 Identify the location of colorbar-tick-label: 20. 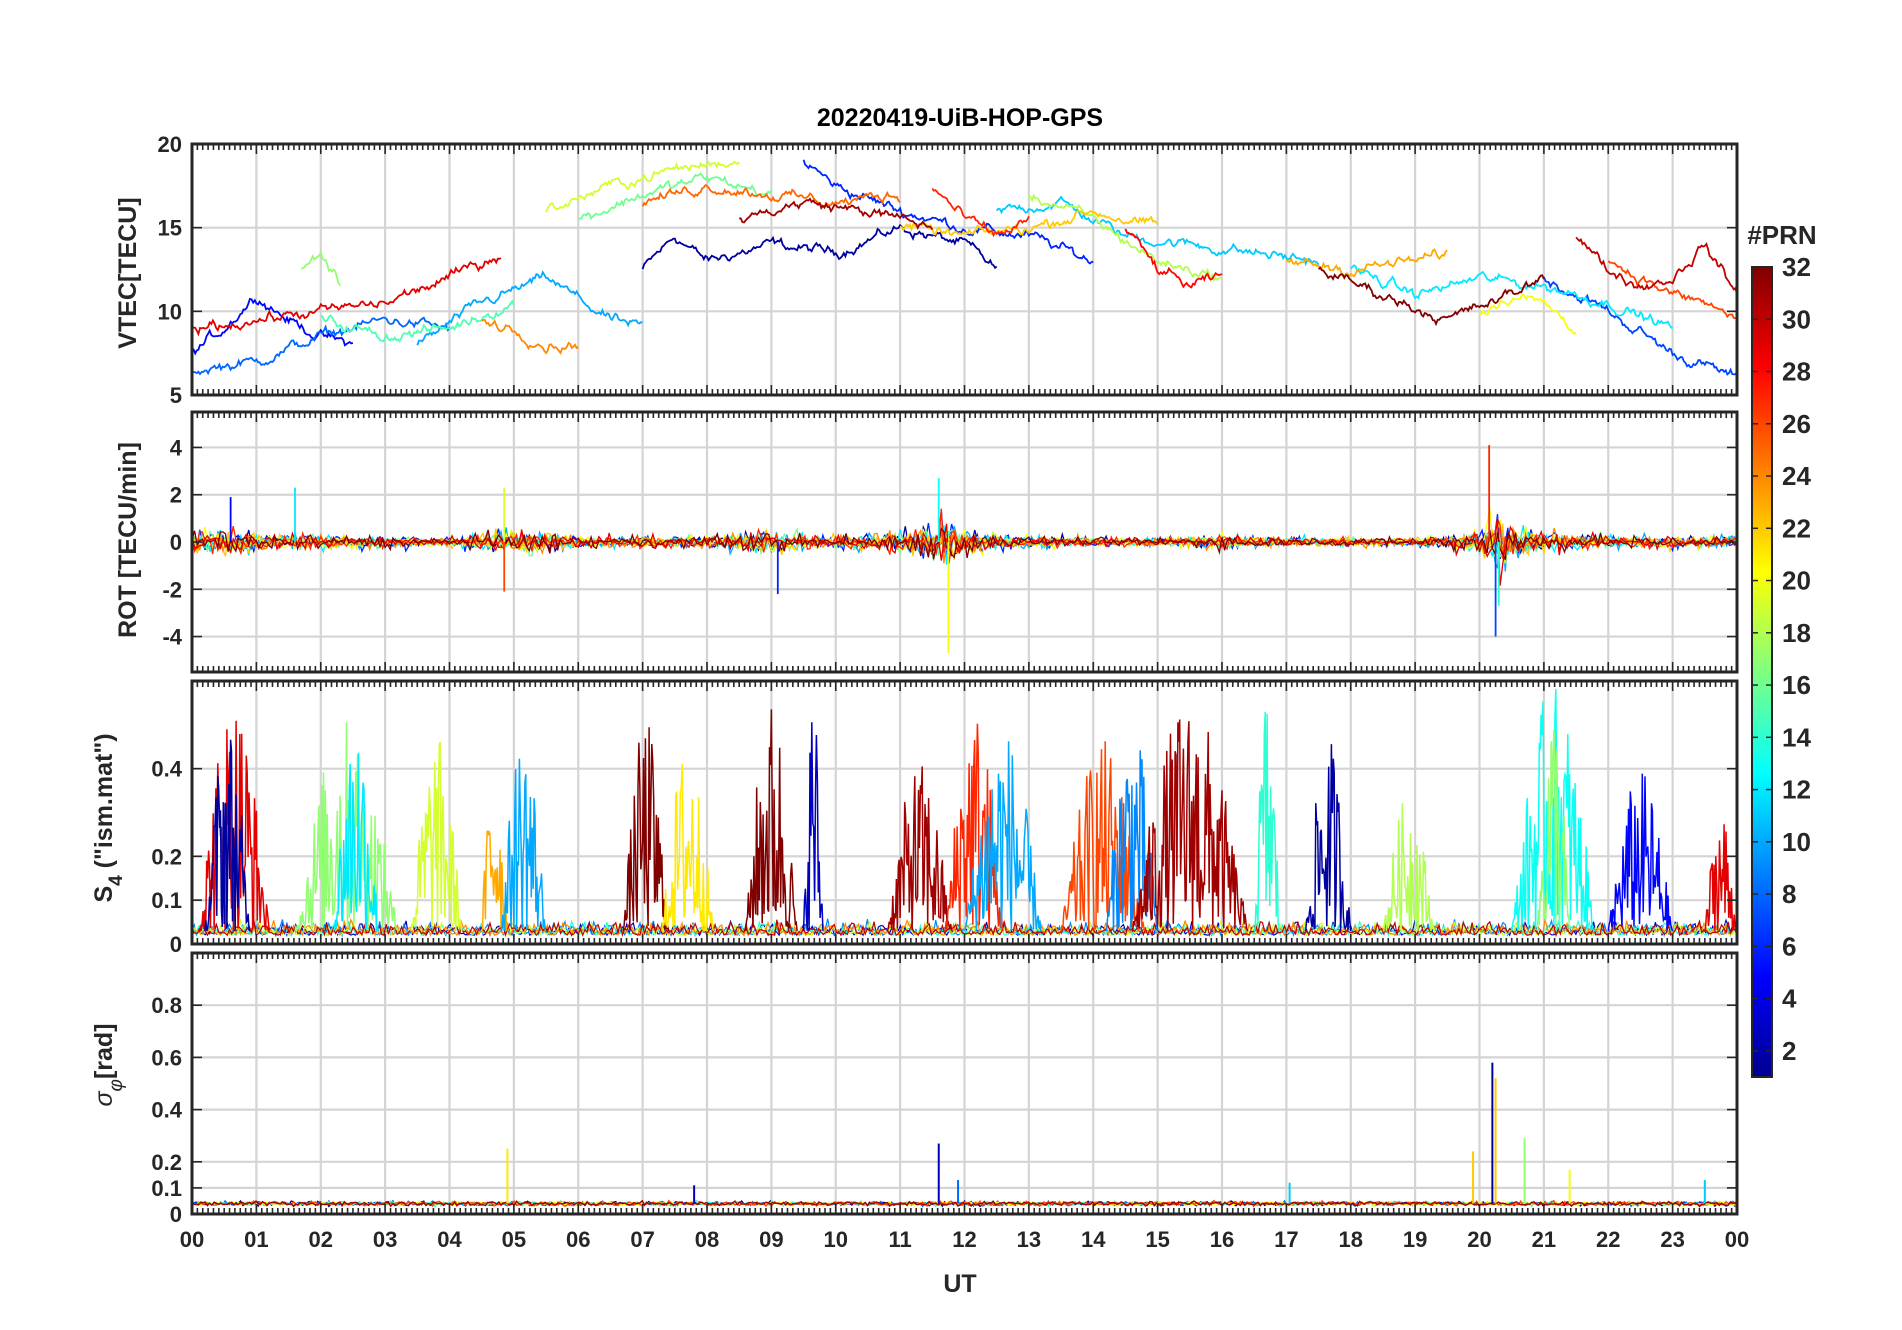
(1796, 581).